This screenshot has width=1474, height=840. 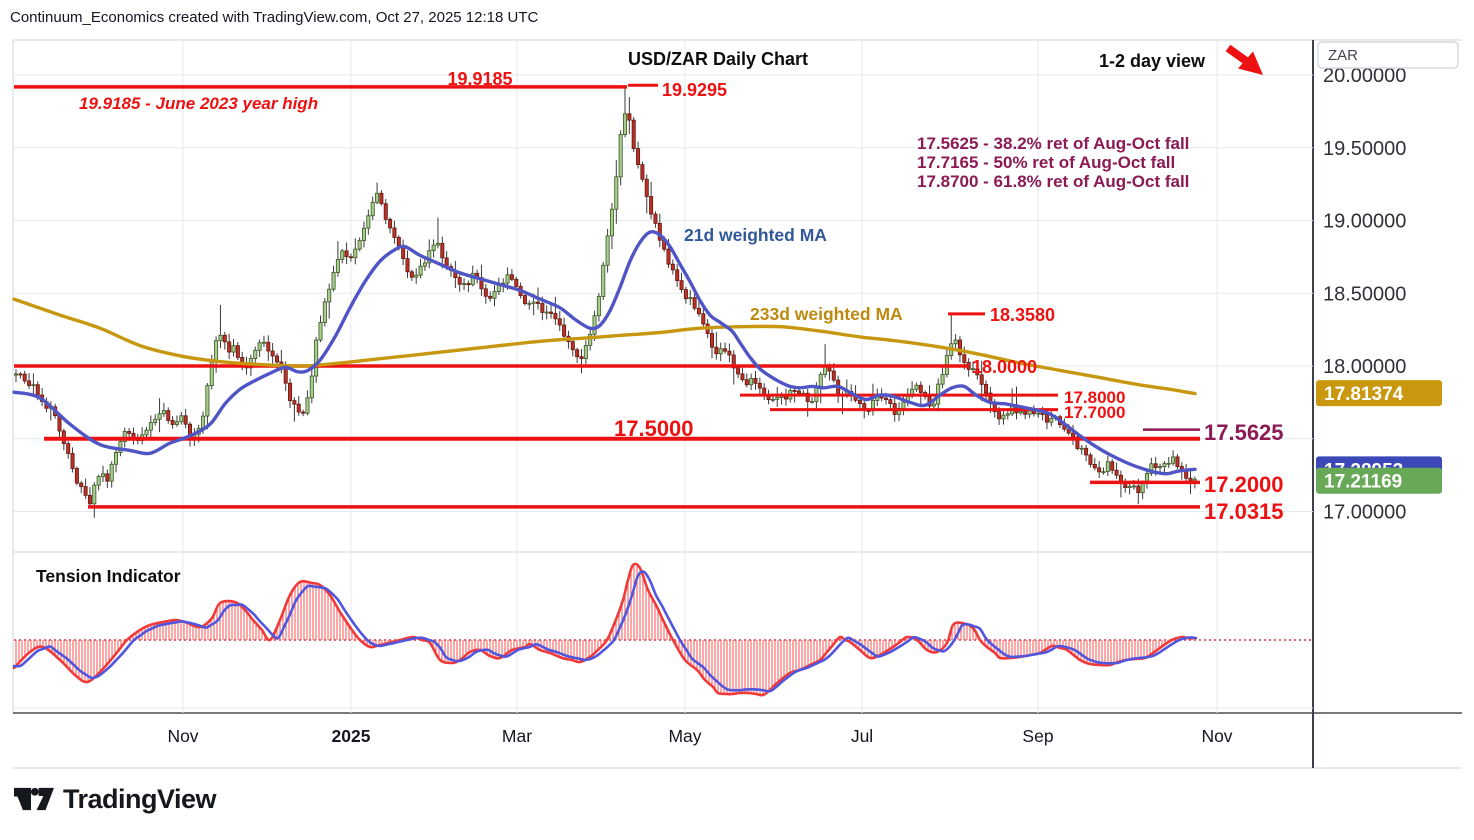 I want to click on time-tick: Mar, so click(x=517, y=736).